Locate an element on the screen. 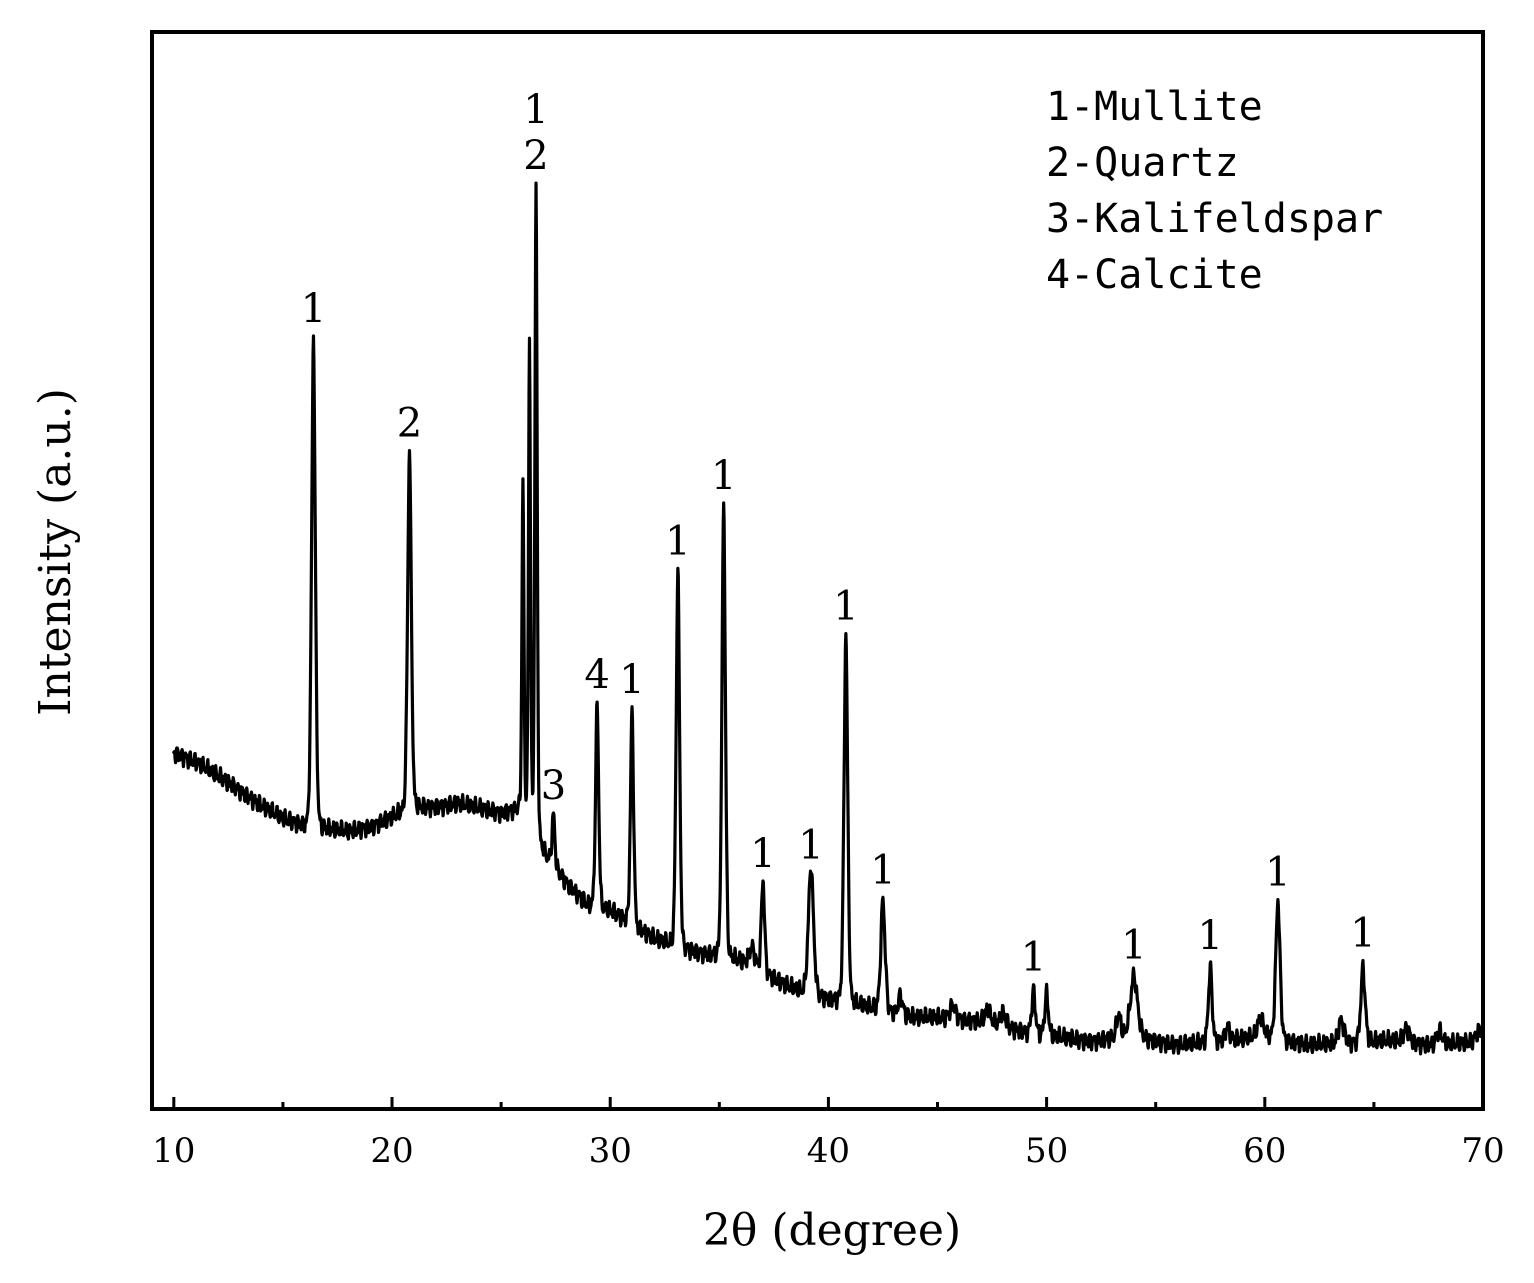 The image size is (1534, 1283). legend-entry: 4-Calcite is located at coordinates (1154, 275).